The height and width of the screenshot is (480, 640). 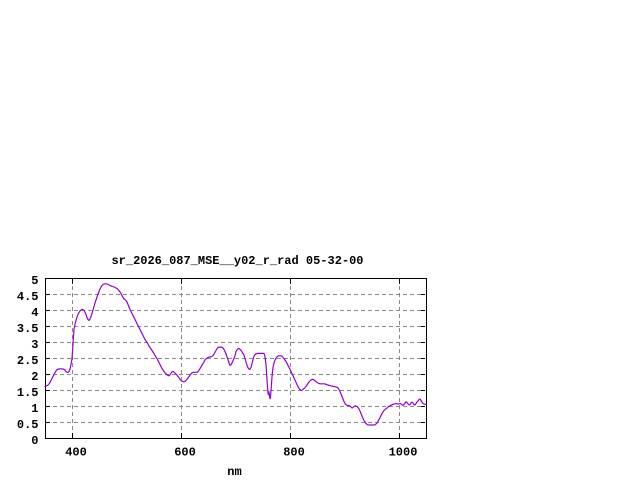 I want to click on svg-text: 1.5, so click(x=28, y=393).